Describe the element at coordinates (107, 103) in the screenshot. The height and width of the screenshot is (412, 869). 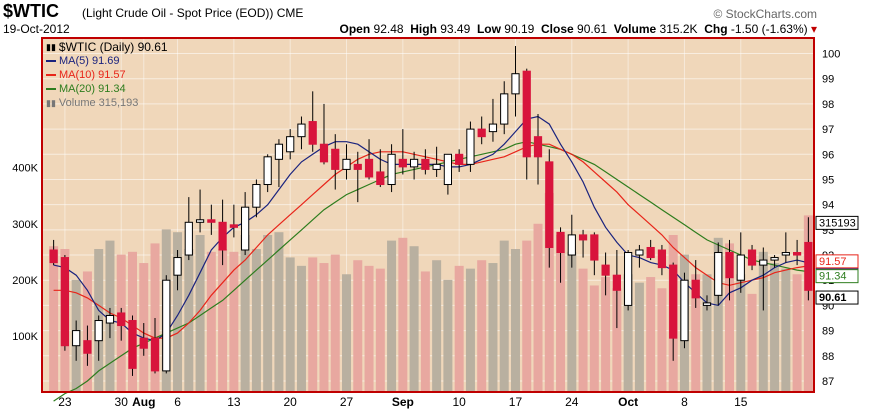
I see `legend-volume: ▮▮ Volume 315,193` at that location.